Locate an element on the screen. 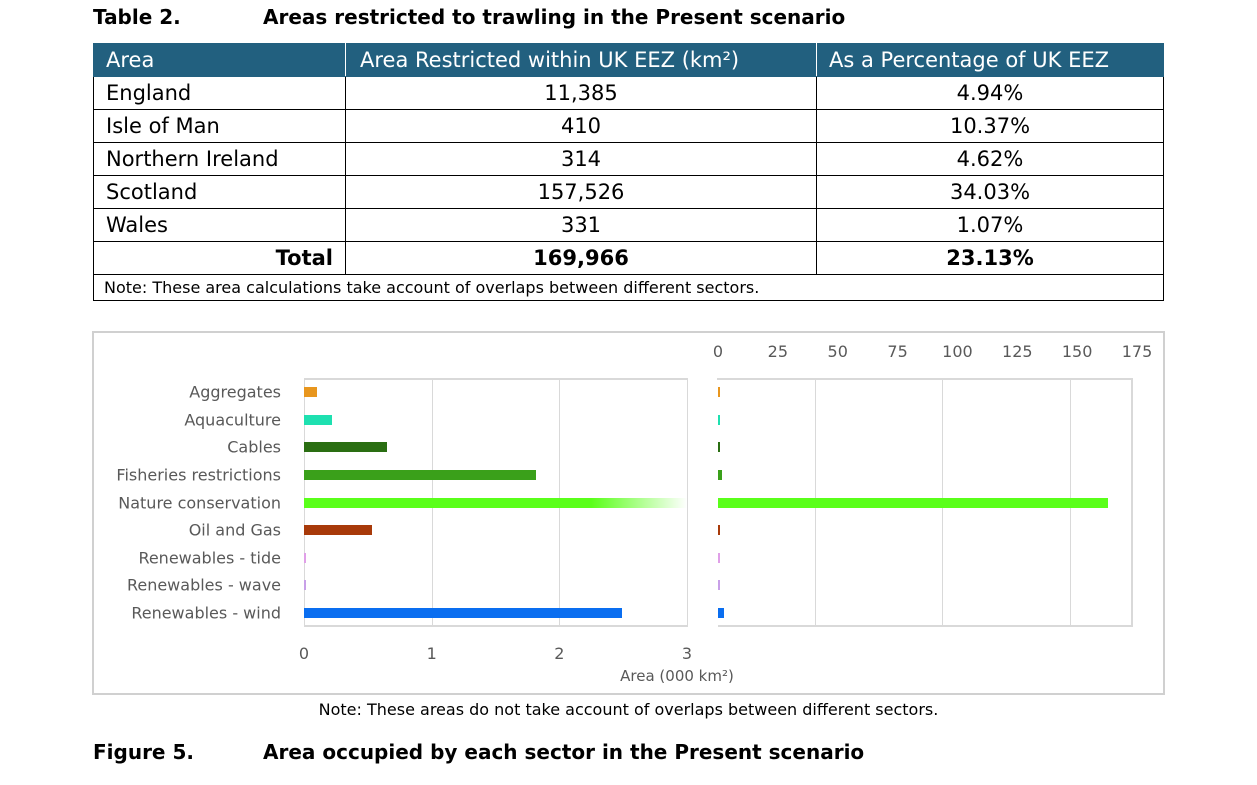  percentage: 10.37% is located at coordinates (990, 126).